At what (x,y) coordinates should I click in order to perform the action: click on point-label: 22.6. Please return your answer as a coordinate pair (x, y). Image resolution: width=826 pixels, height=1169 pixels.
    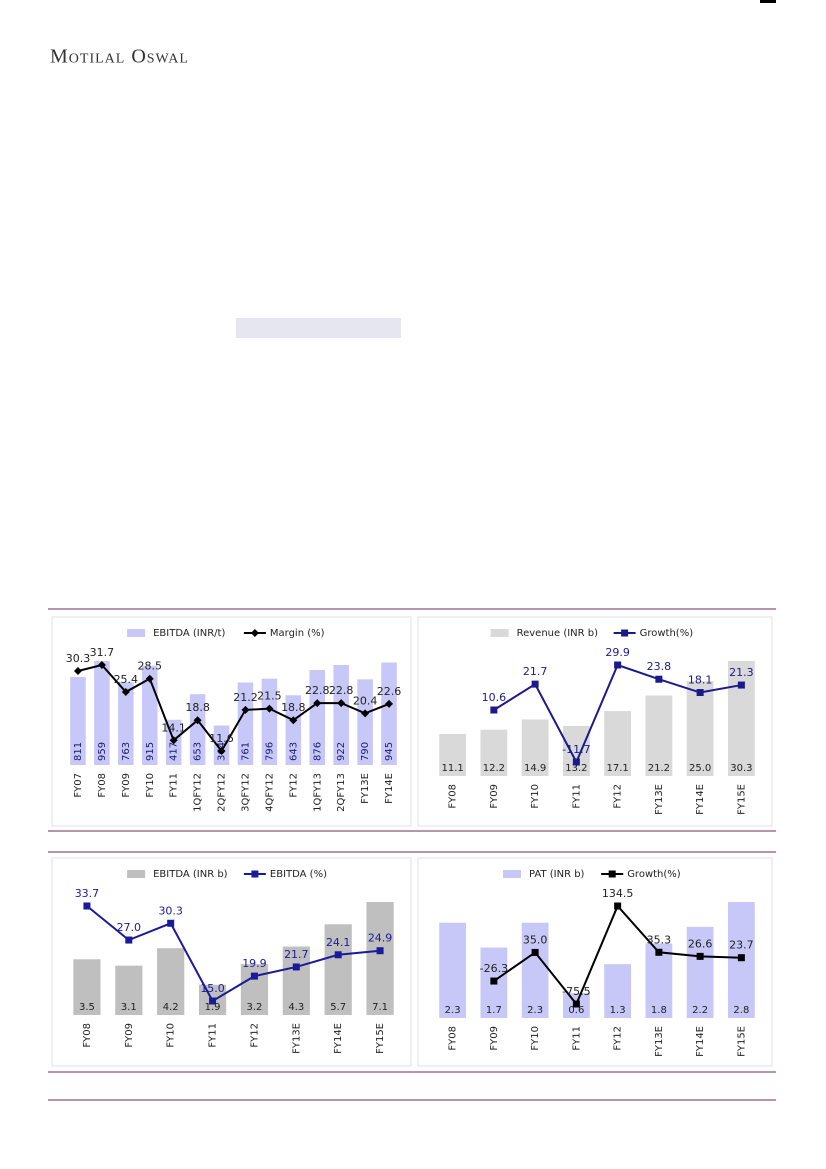
    Looking at the image, I should click on (389, 691).